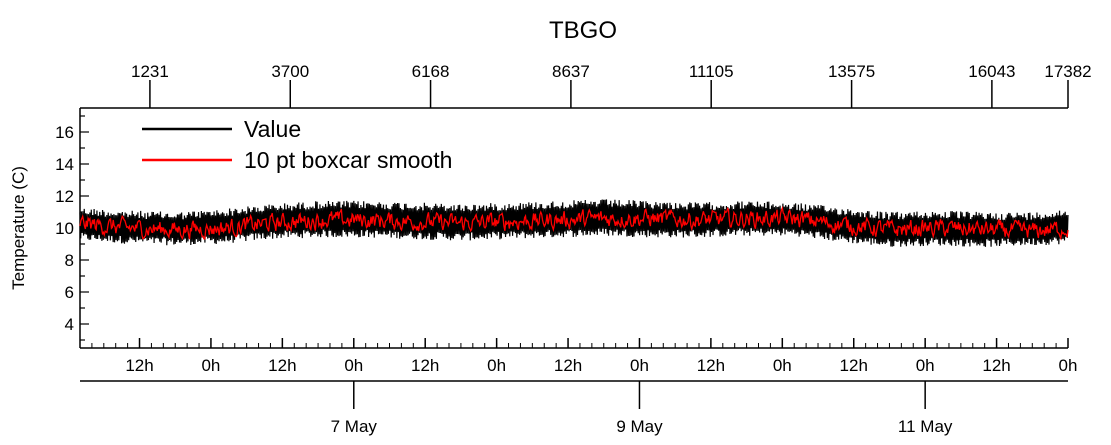 This screenshot has height=445, width=1111. I want to click on legend-label-smooth: 10 pt boxcar smooth, so click(348, 160).